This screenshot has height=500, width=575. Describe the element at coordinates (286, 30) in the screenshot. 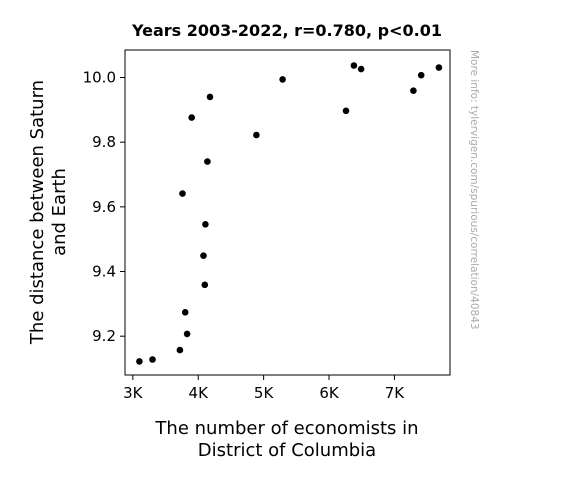

I see `chart-title: Years 2003-2022, r=0.780, p<0.01` at that location.